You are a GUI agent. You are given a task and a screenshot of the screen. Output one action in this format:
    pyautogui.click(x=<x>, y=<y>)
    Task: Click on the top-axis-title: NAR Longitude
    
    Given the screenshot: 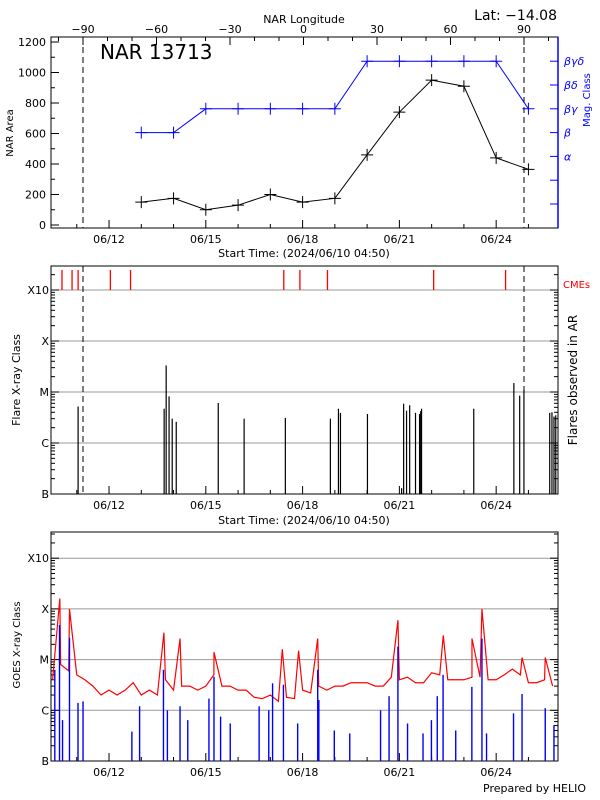 What is the action you would take?
    pyautogui.click(x=304, y=19)
    